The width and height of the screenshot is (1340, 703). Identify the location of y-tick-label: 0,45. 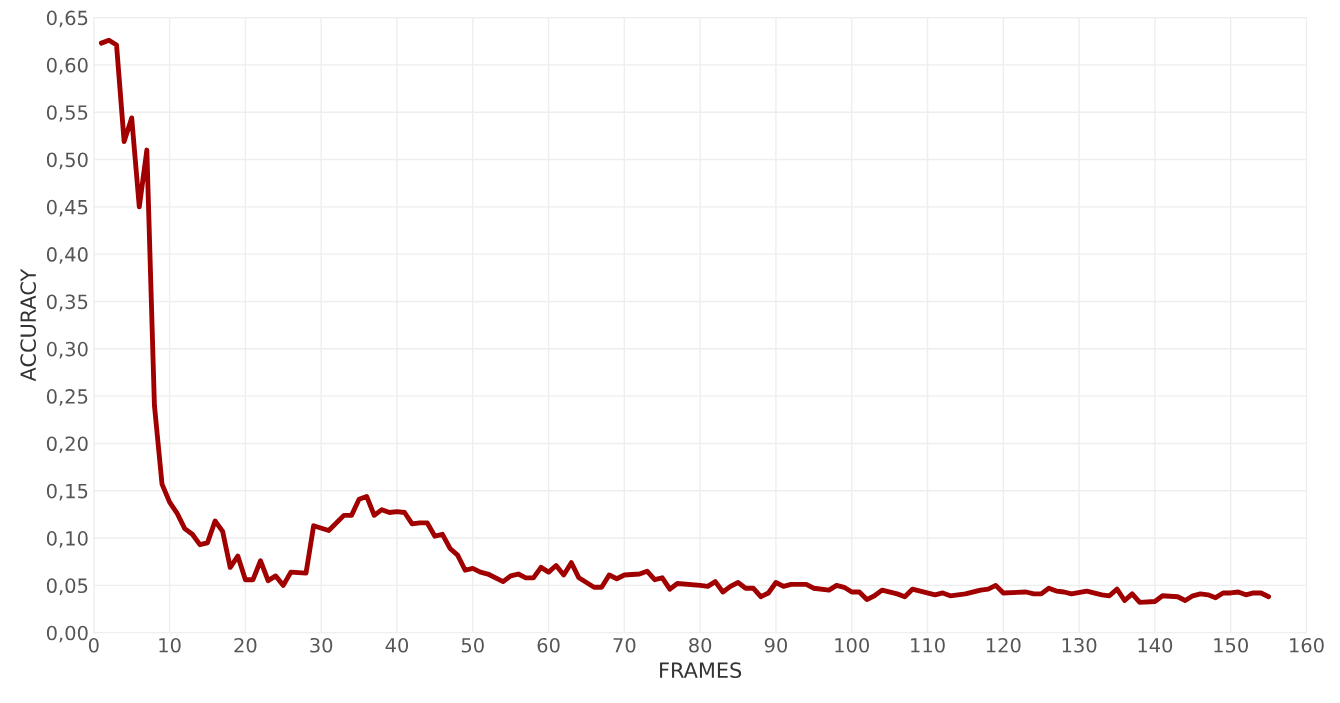
(67, 208).